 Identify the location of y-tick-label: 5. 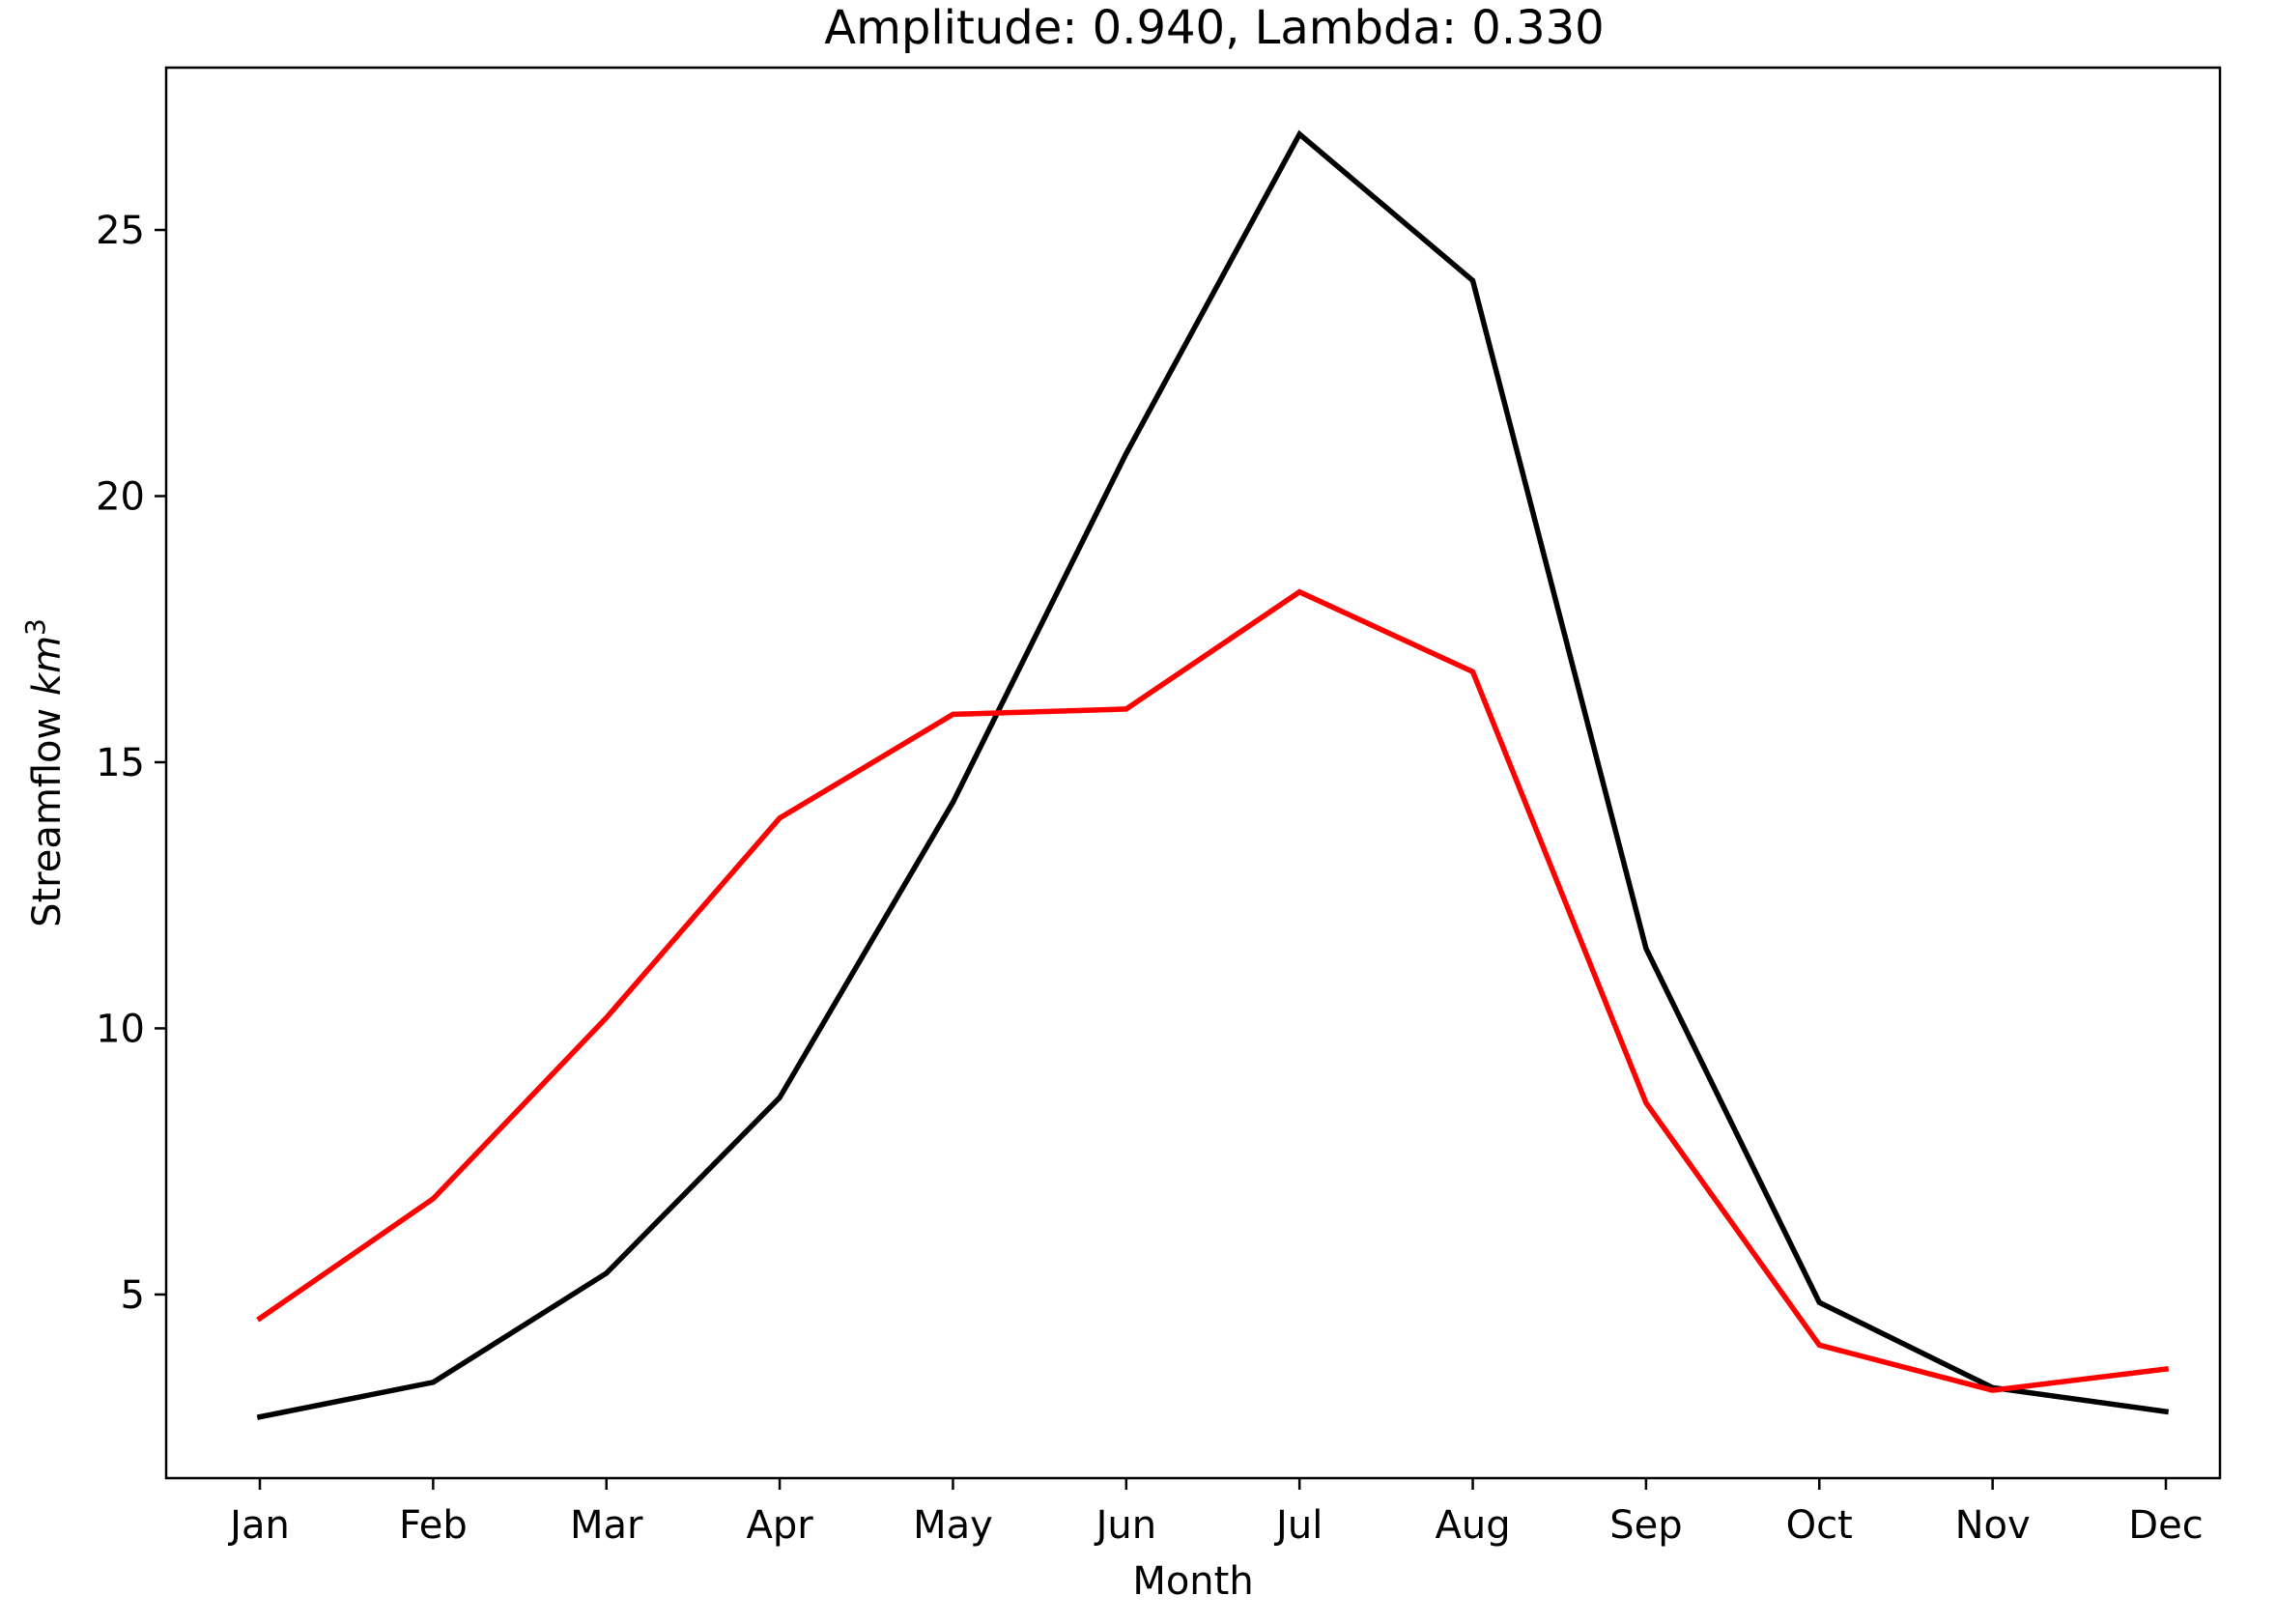
(133, 1295).